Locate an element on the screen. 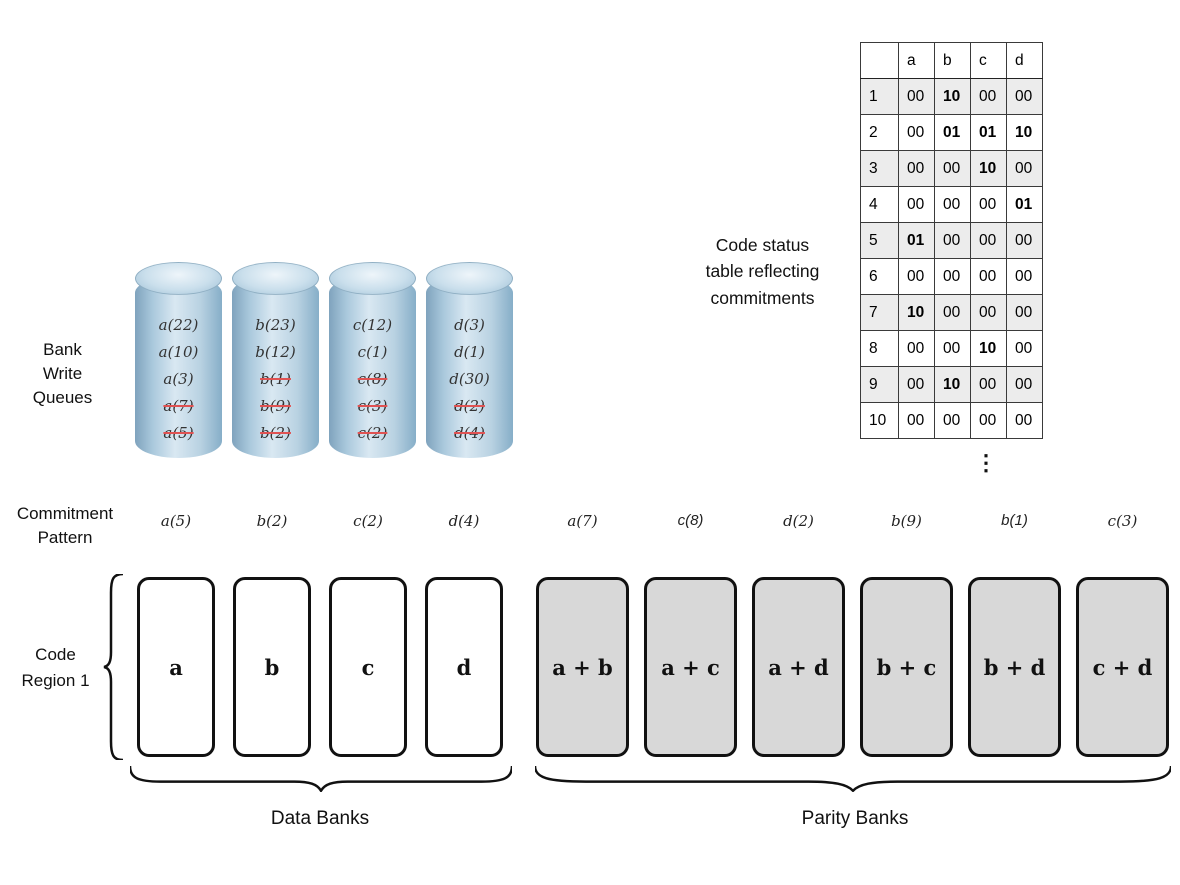 The height and width of the screenshot is (885, 1180). queue-entries: c(12) c(1) c(8) c(3) c(2) is located at coordinates (372, 379).